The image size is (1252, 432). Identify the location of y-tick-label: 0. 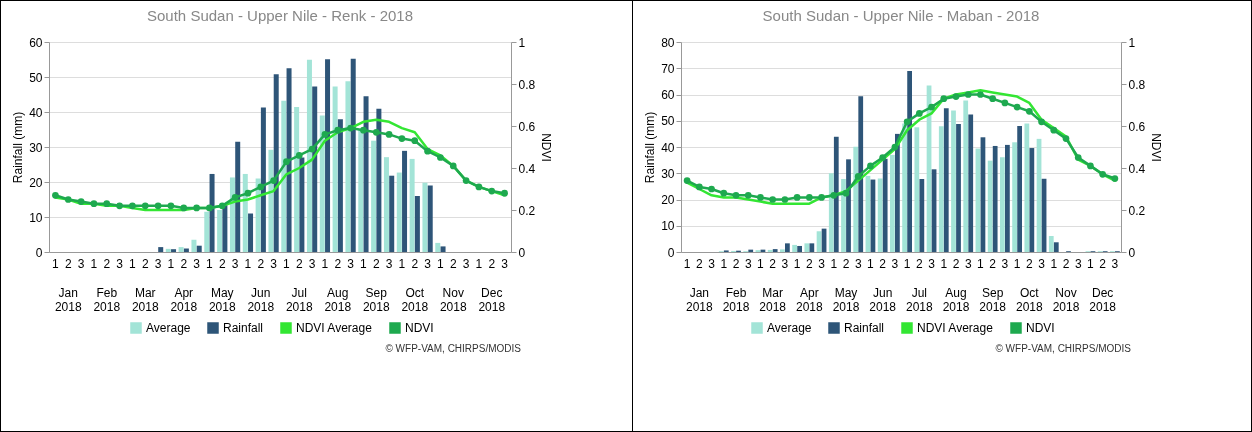
(39, 252).